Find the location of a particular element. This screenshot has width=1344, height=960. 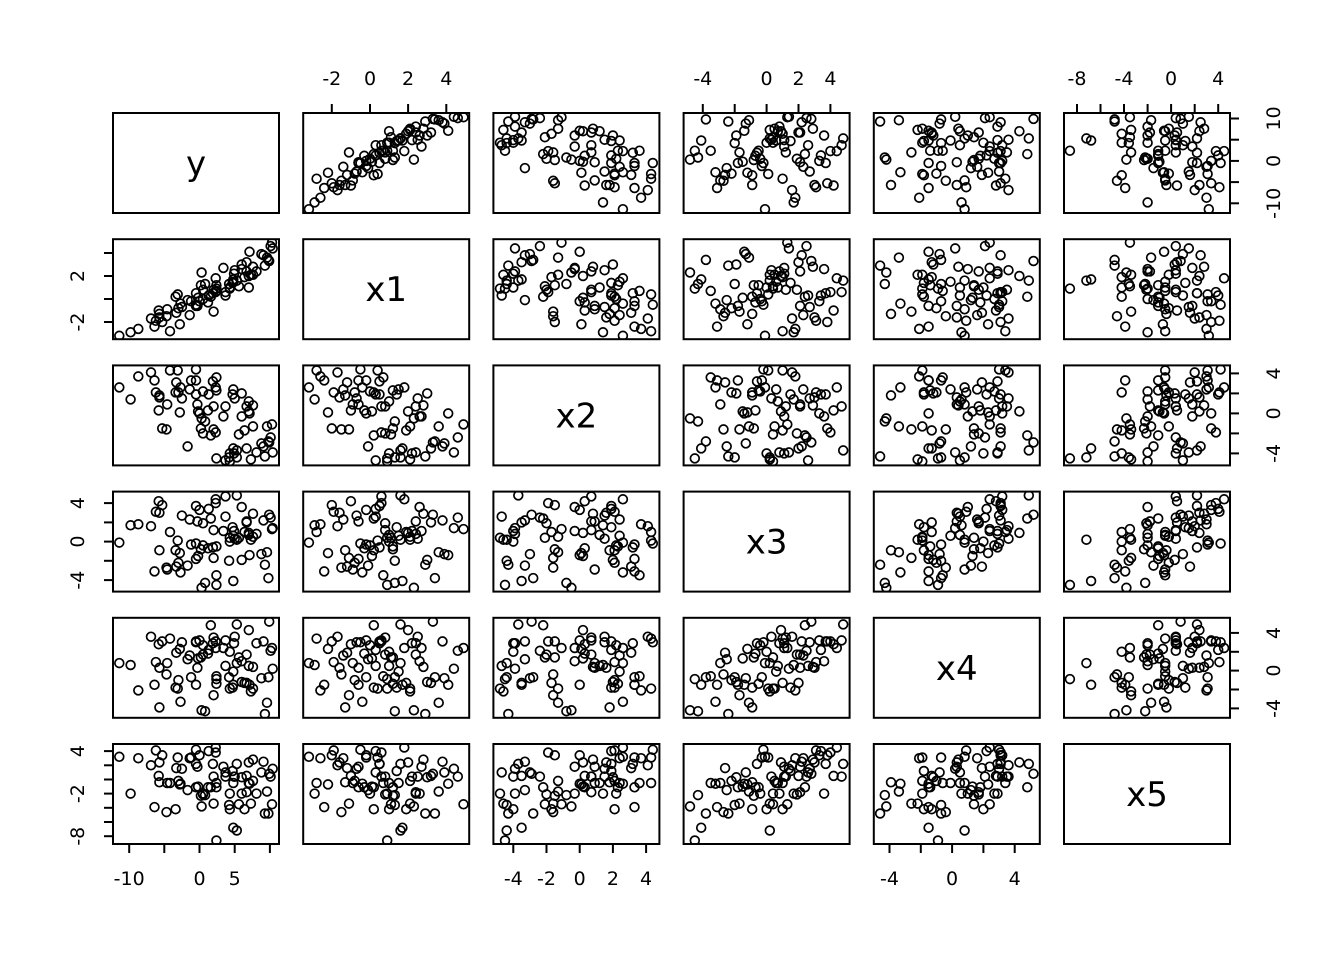

points-x4-vs-x3 is located at coordinates (766, 667).